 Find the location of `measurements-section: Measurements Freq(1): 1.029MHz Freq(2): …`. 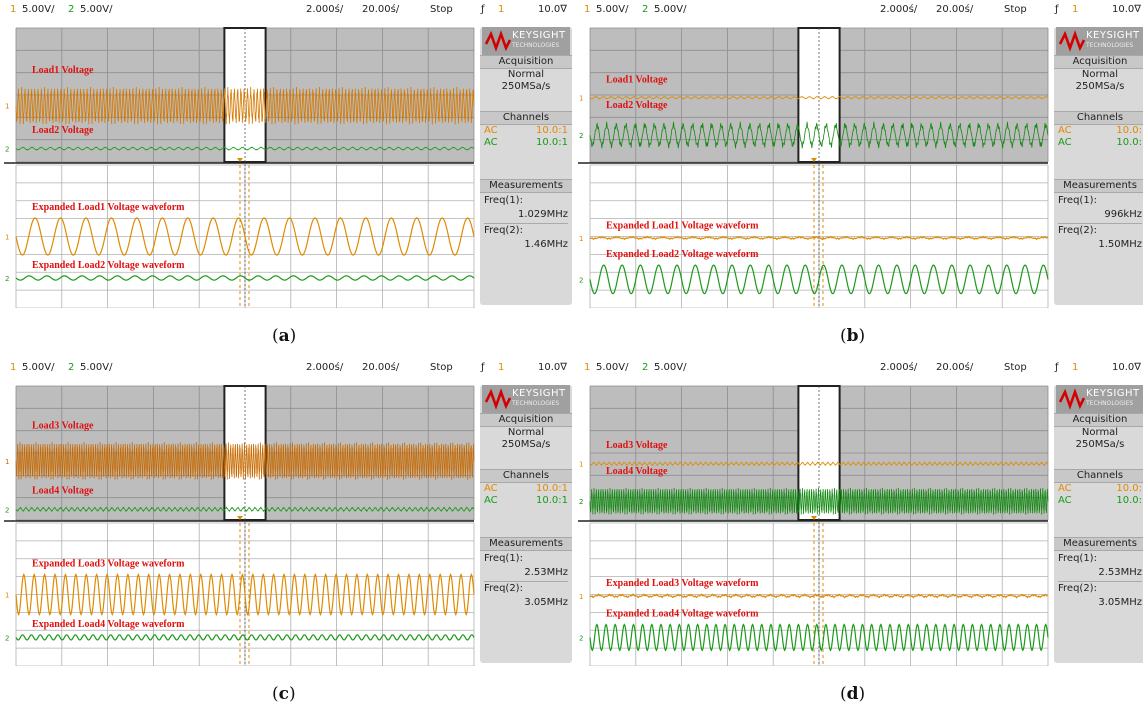

measurements-section: Measurements Freq(1): 1.029MHz Freq(2): … is located at coordinates (526, 218).